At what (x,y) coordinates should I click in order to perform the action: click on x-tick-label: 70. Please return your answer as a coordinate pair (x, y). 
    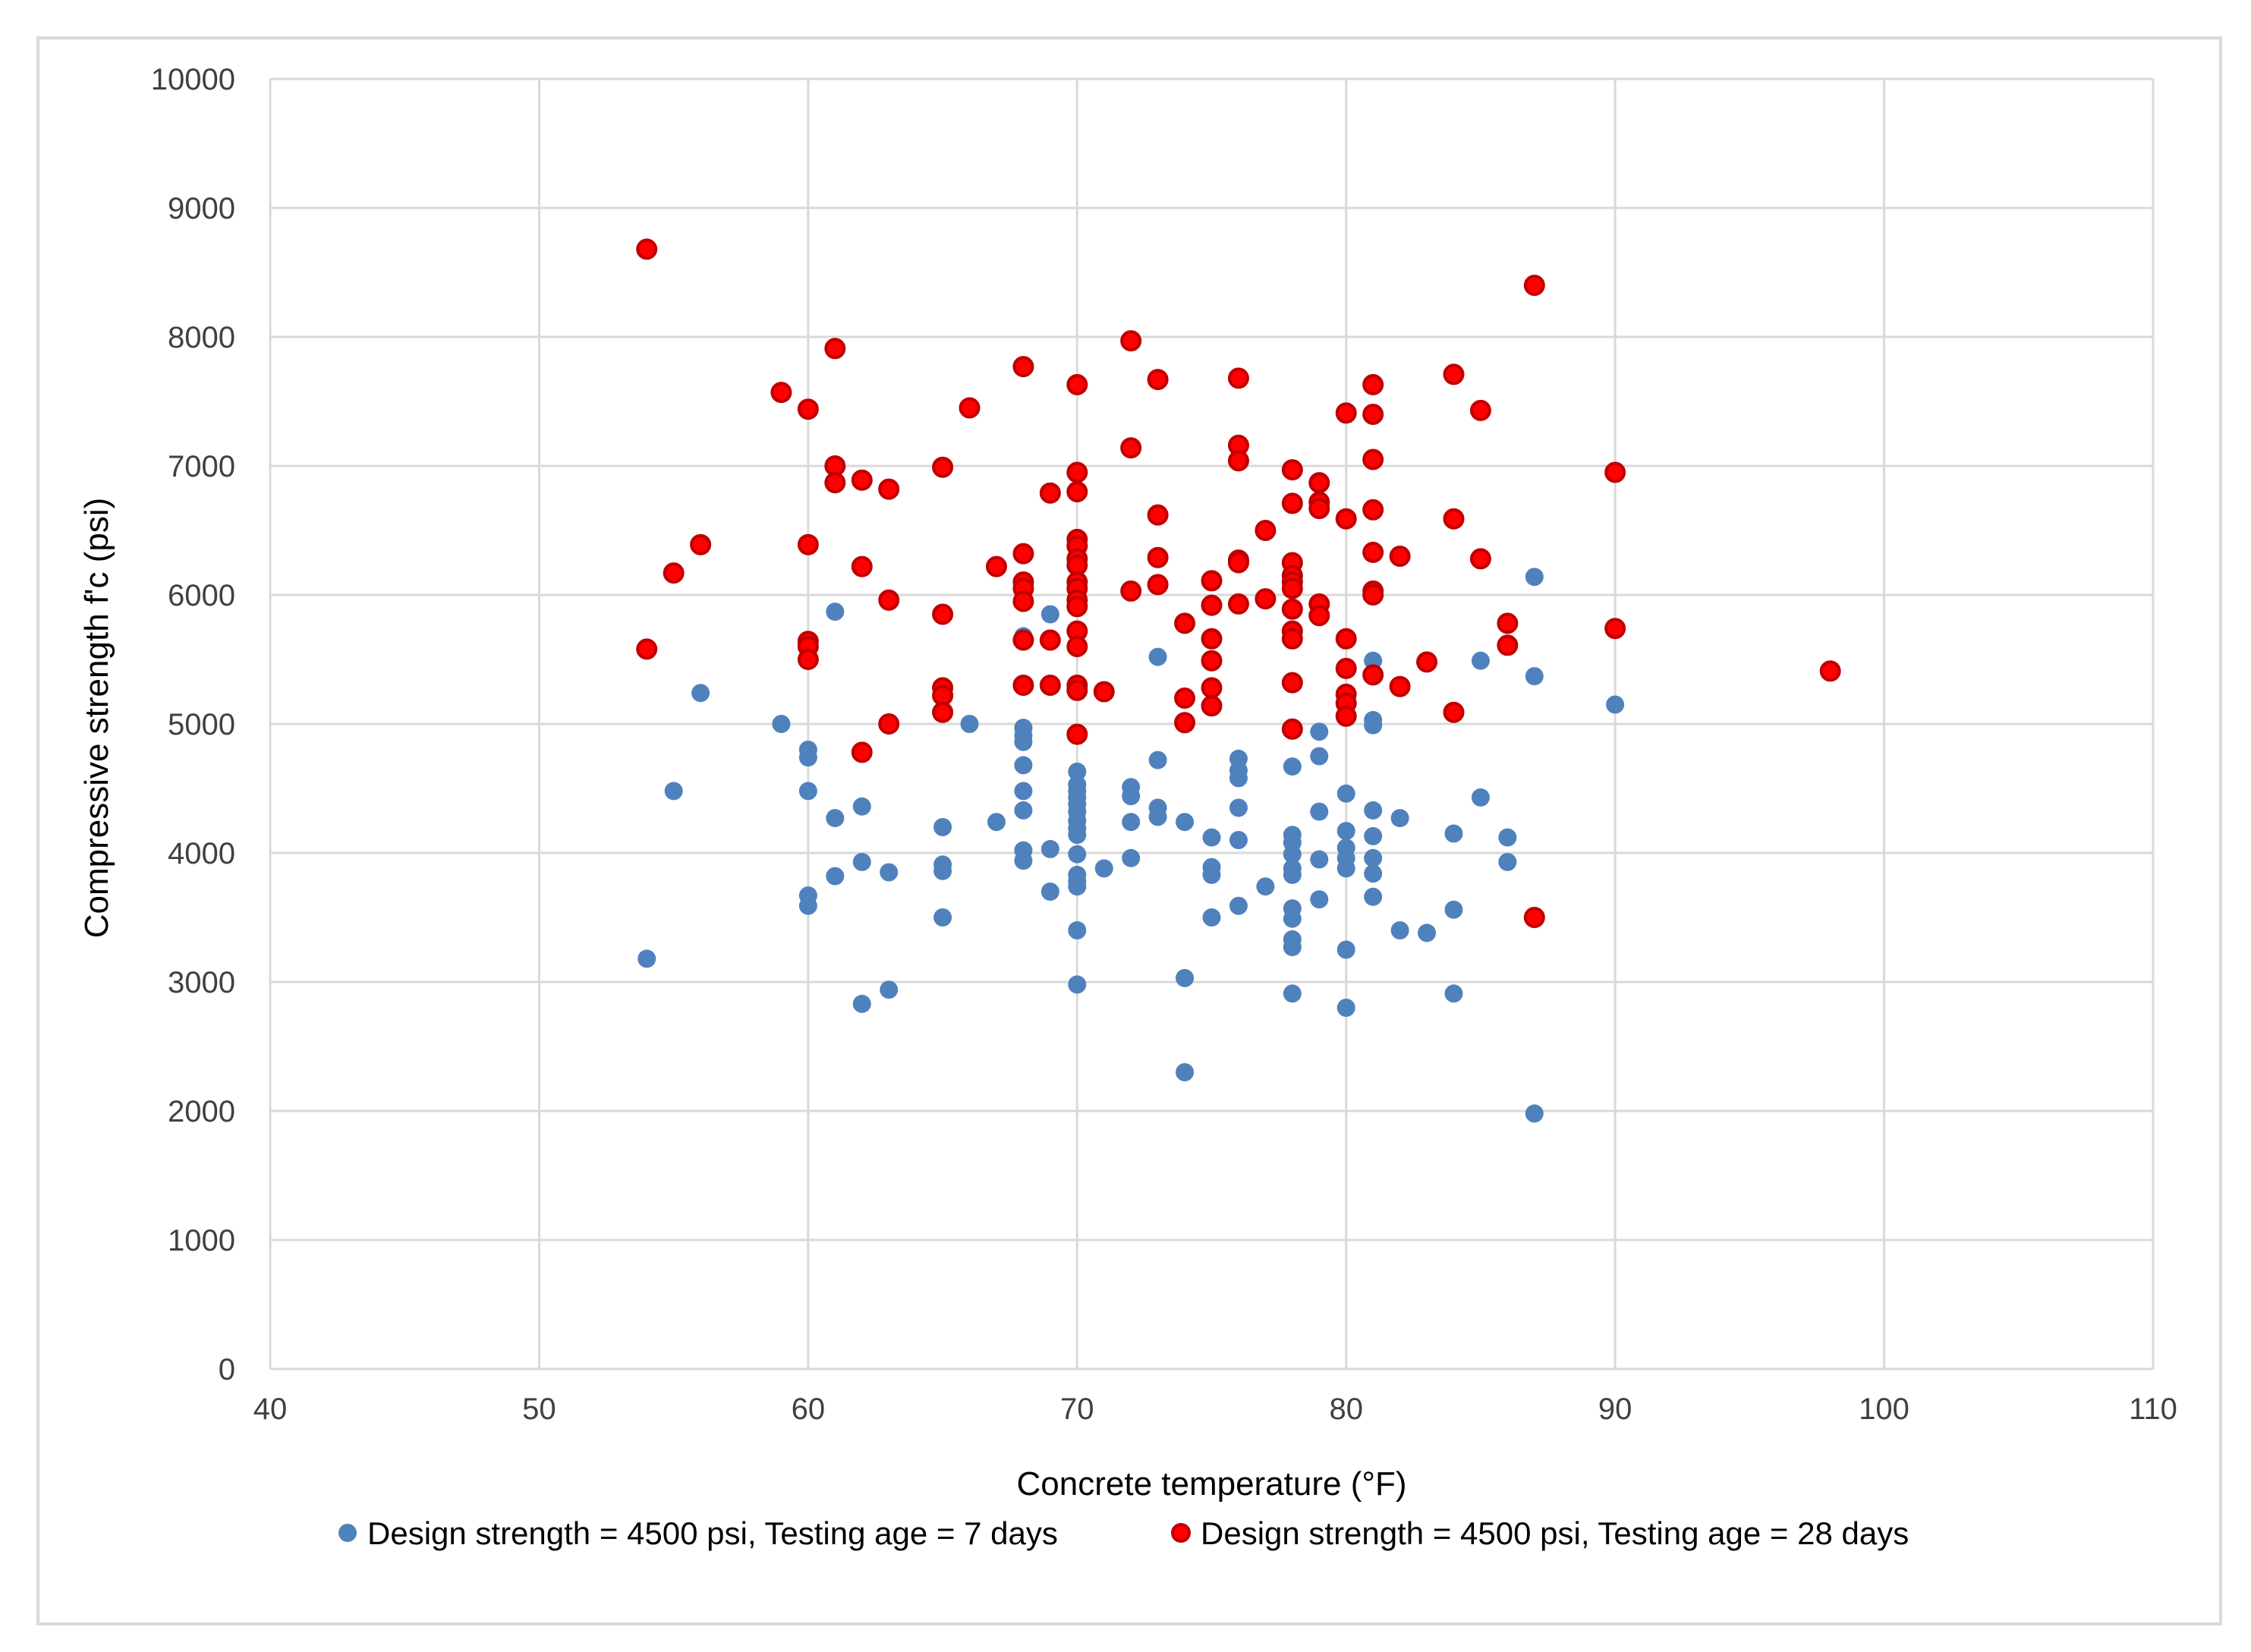
    Looking at the image, I should click on (1077, 1409).